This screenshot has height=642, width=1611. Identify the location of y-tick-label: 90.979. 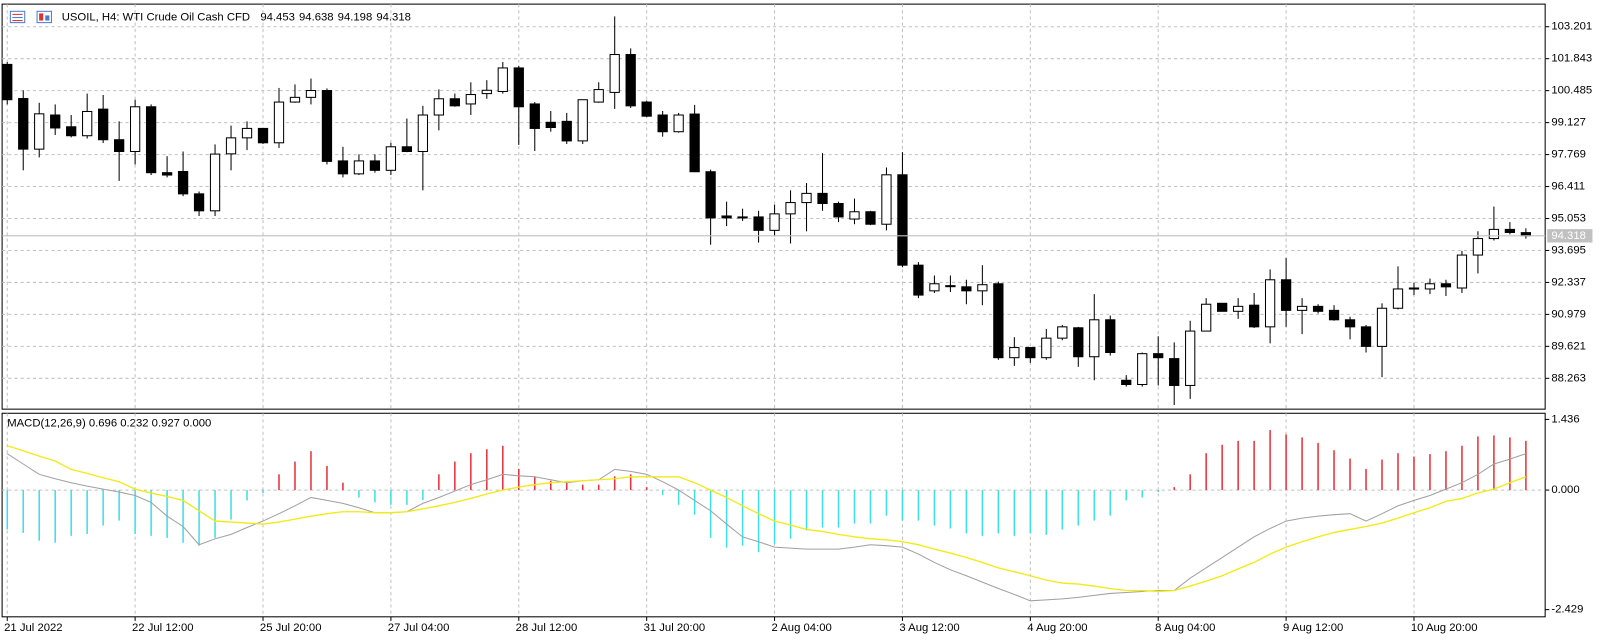
(1568, 314).